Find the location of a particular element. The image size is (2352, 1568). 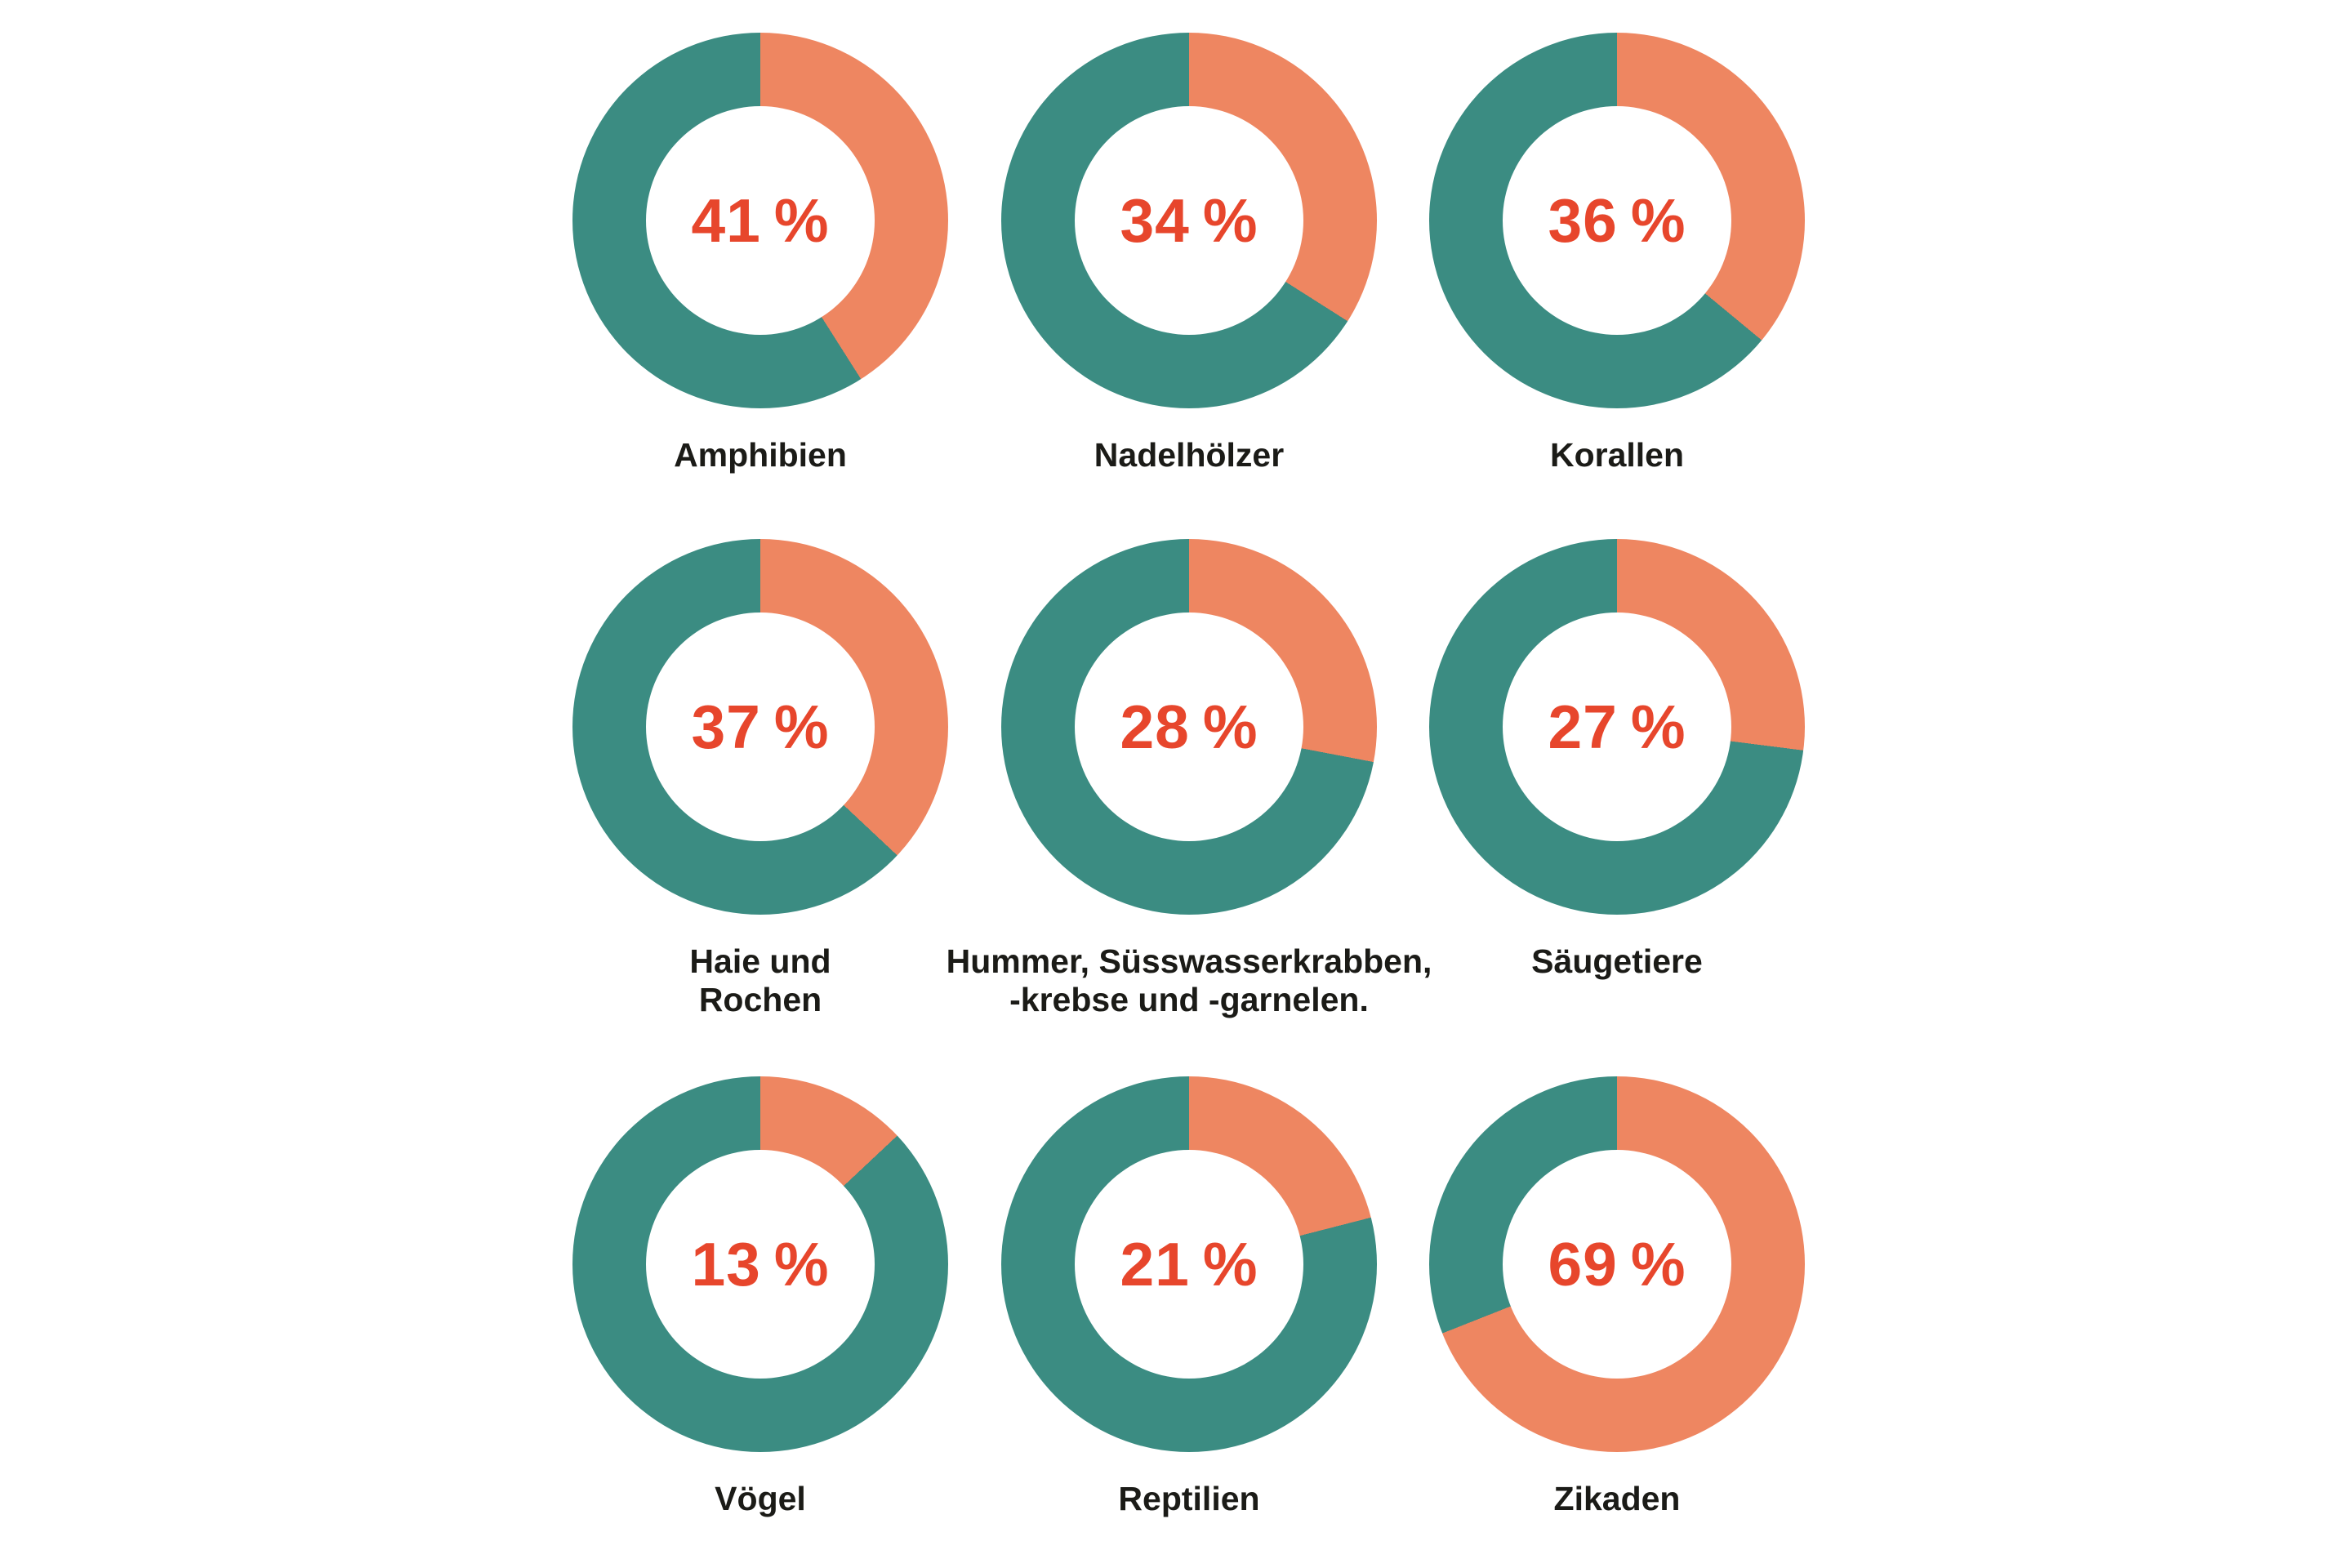

category-label-line: Nadelhölzer is located at coordinates (1189, 455).